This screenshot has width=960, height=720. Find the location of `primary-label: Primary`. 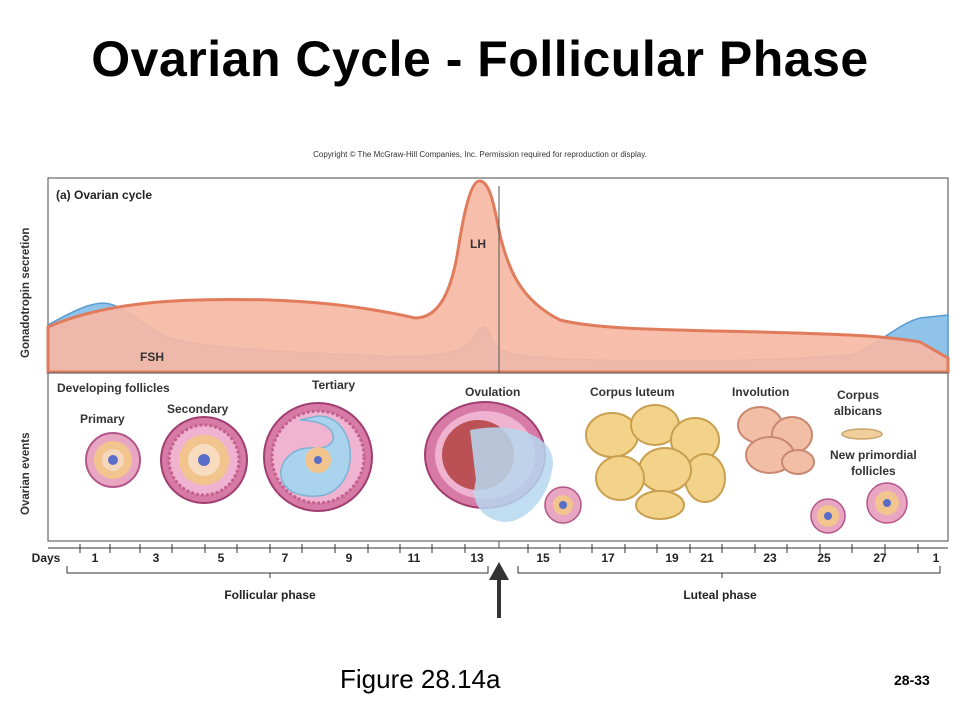

primary-label: Primary is located at coordinates (102, 419).